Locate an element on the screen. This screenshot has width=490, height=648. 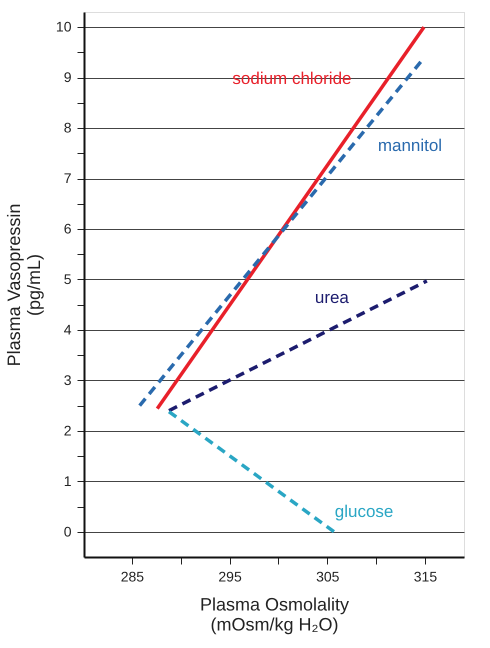
y-tick-label: 2 is located at coordinates (68, 430).